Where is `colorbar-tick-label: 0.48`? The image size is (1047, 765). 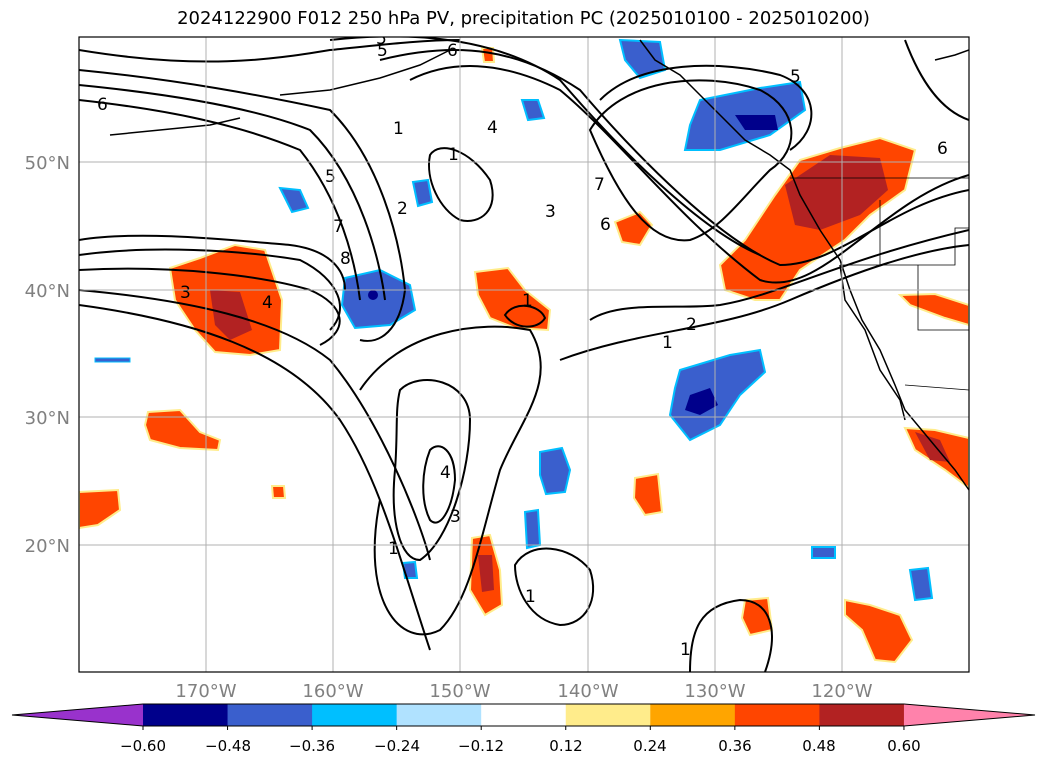 colorbar-tick-label: 0.48 is located at coordinates (819, 746).